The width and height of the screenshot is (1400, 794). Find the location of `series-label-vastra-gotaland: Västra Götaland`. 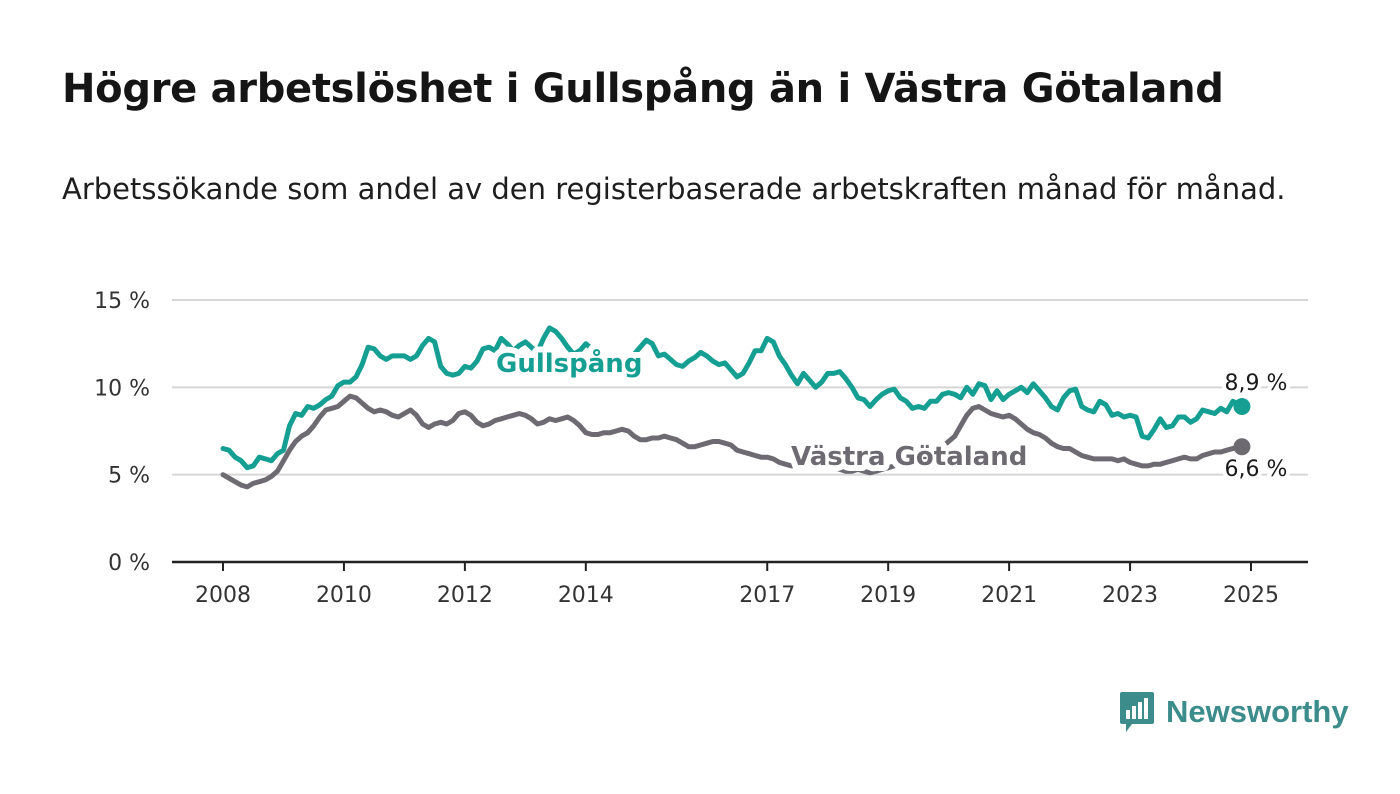

series-label-vastra-gotaland: Västra Götaland is located at coordinates (909, 457).